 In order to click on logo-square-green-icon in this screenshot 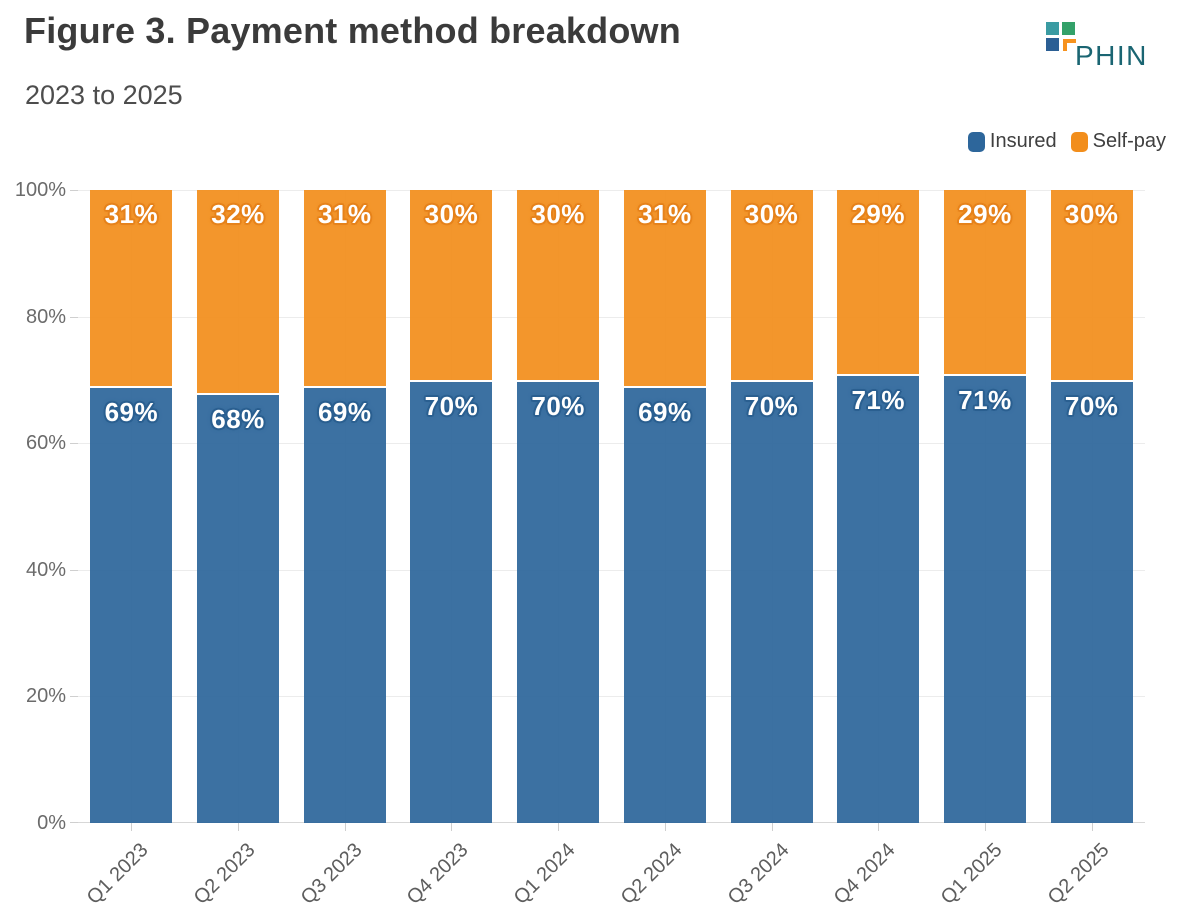, I will do `click(1068, 28)`.